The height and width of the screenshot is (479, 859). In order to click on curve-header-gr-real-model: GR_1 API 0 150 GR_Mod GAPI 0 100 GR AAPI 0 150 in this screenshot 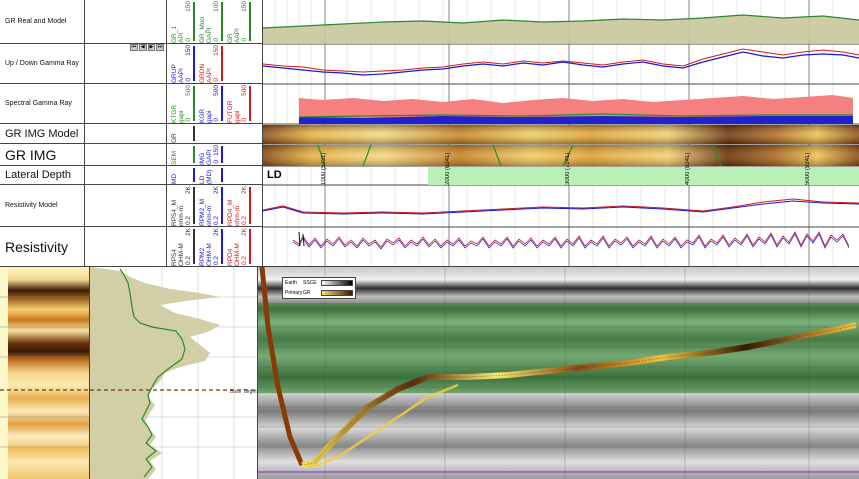, I will do `click(215, 22)`.